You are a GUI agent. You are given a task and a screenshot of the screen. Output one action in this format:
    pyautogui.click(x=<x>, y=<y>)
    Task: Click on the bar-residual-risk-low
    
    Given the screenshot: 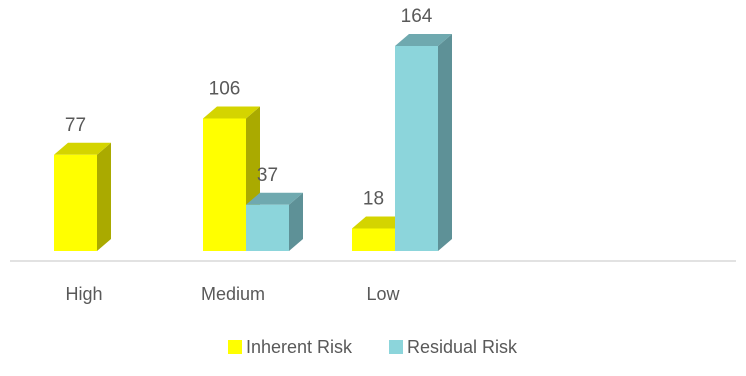 What is the action you would take?
    pyautogui.click(x=423, y=142)
    